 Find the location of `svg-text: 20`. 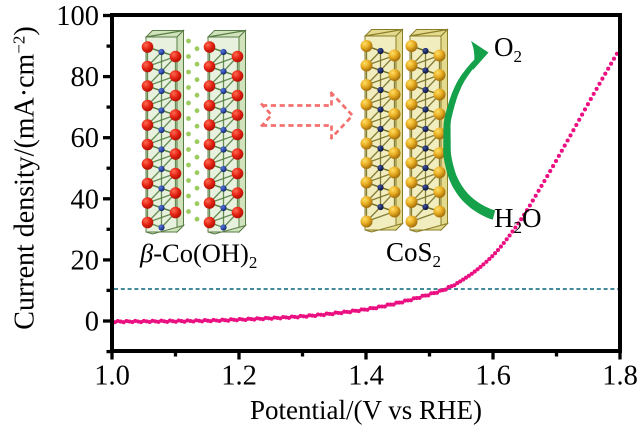

svg-text: 20 is located at coordinates (85, 260).